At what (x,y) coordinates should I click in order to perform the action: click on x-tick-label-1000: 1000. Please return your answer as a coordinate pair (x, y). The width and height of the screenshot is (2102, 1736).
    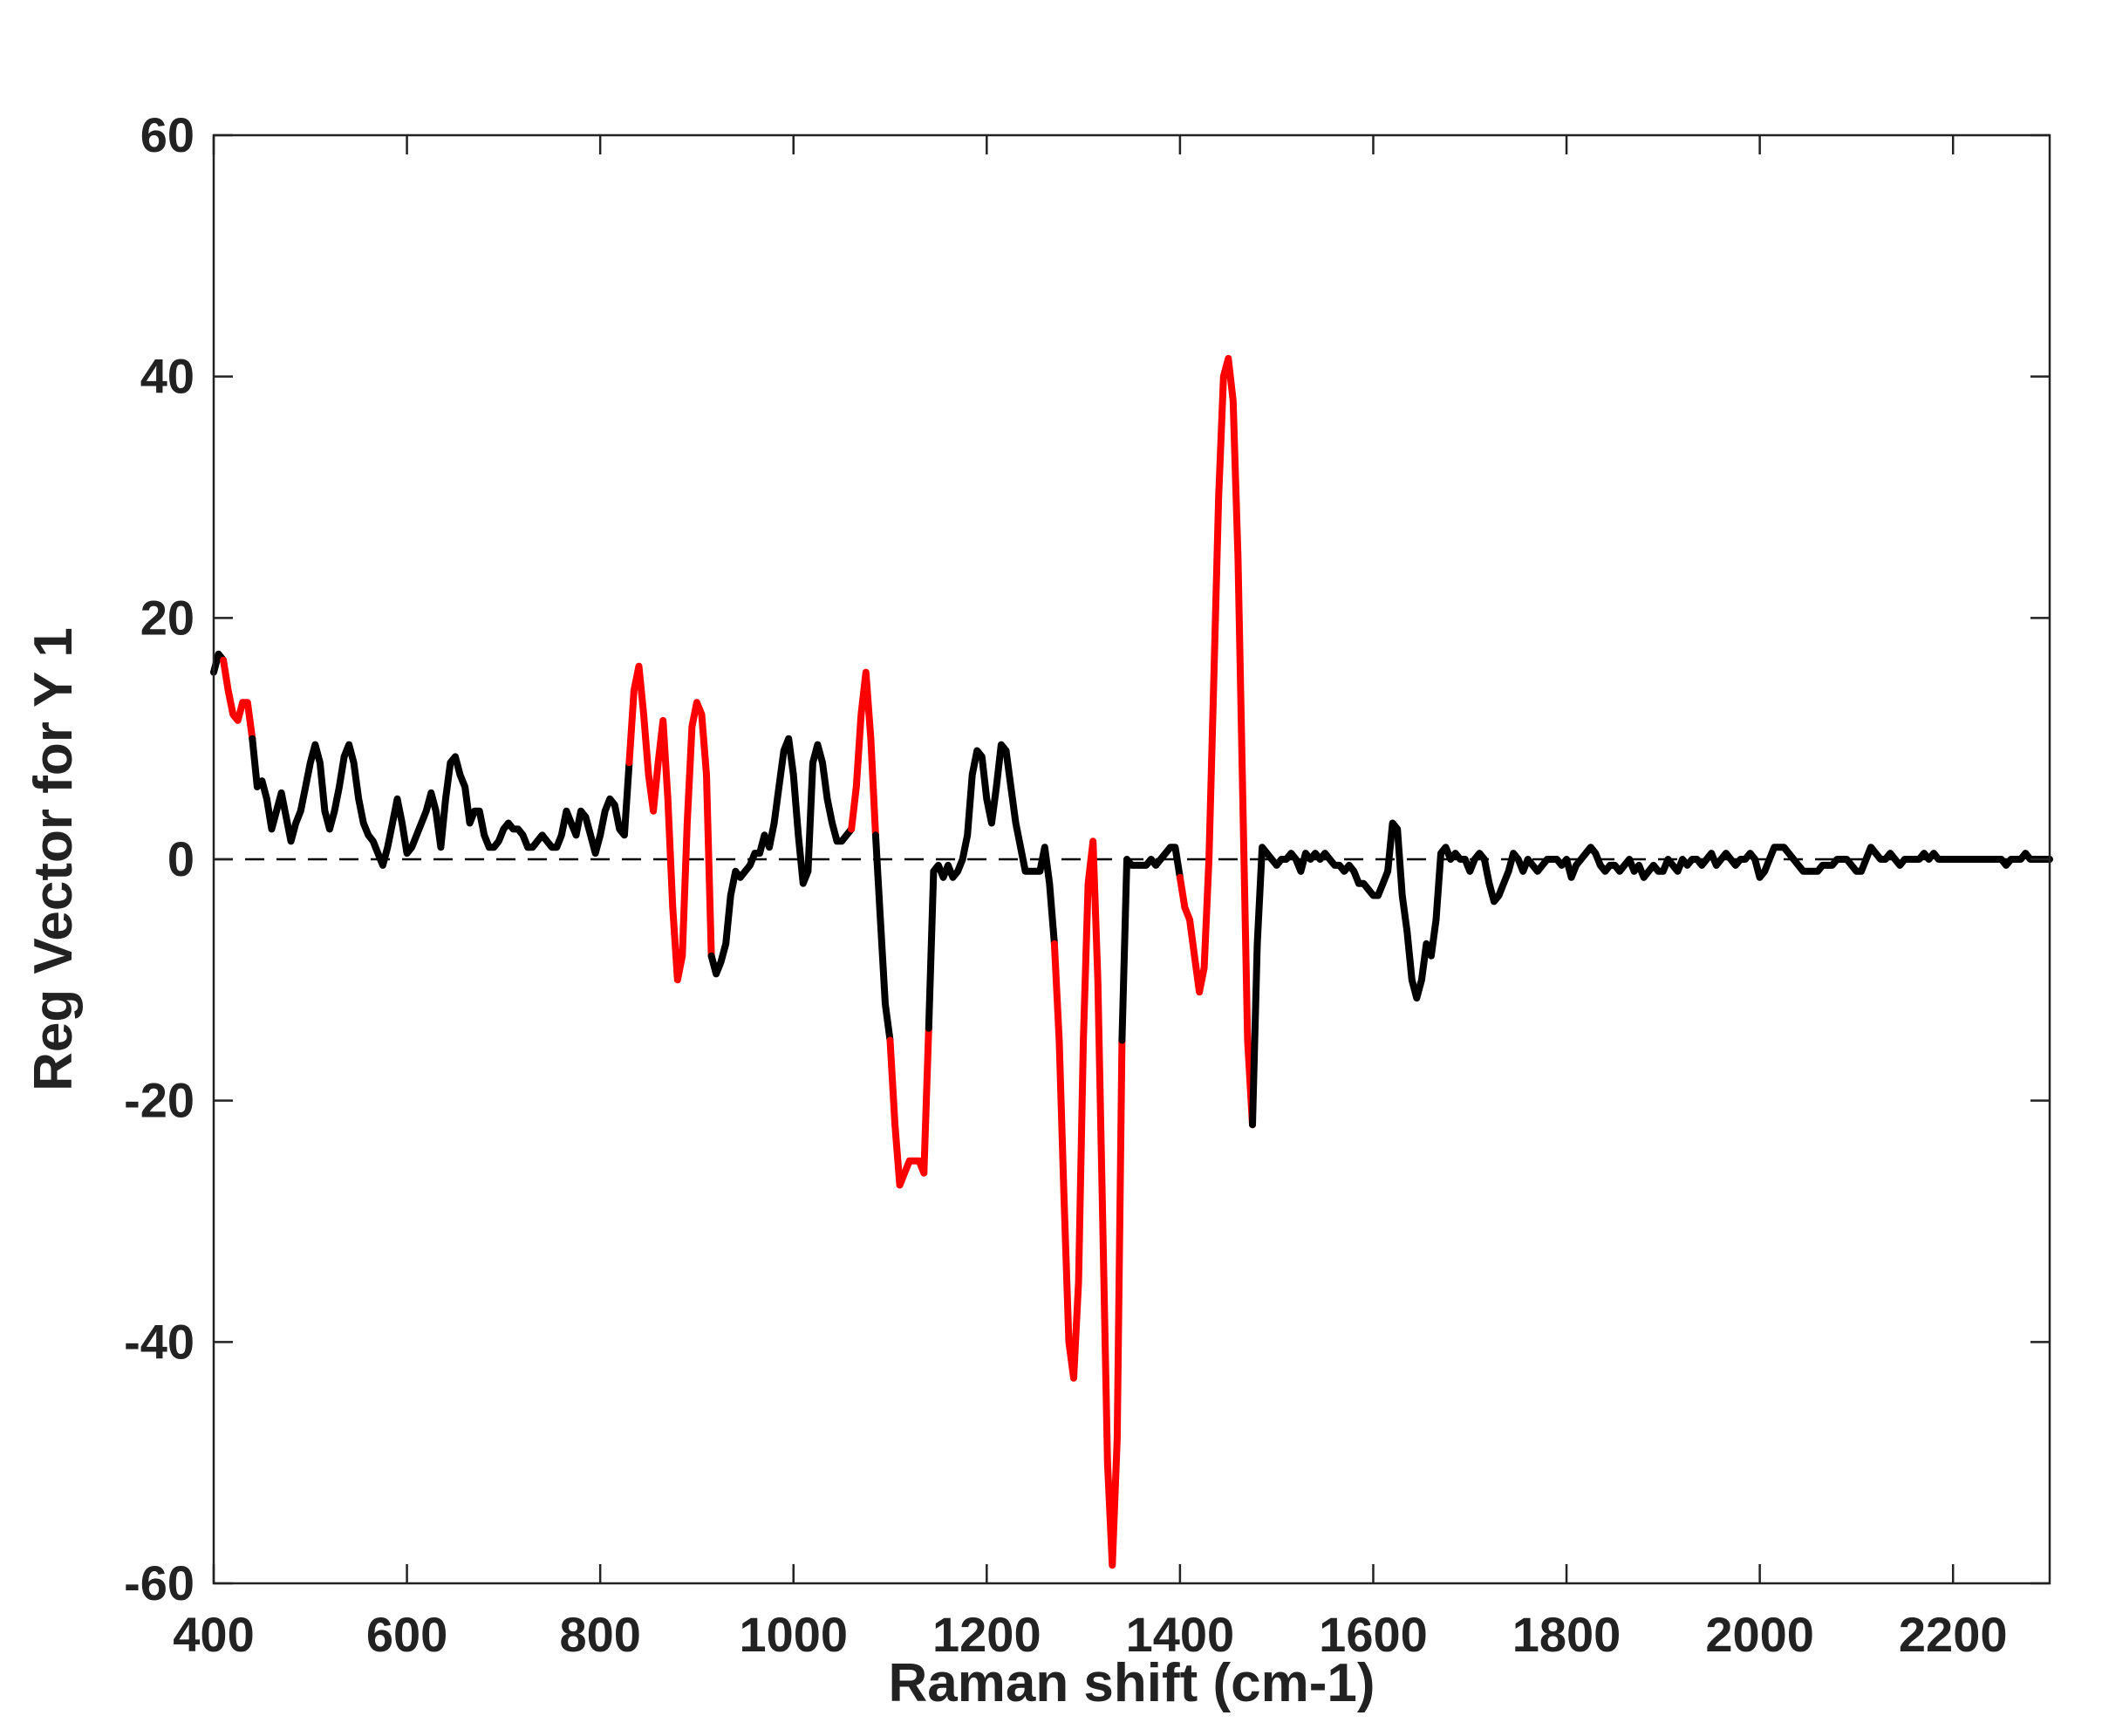
    Looking at the image, I should click on (793, 1634).